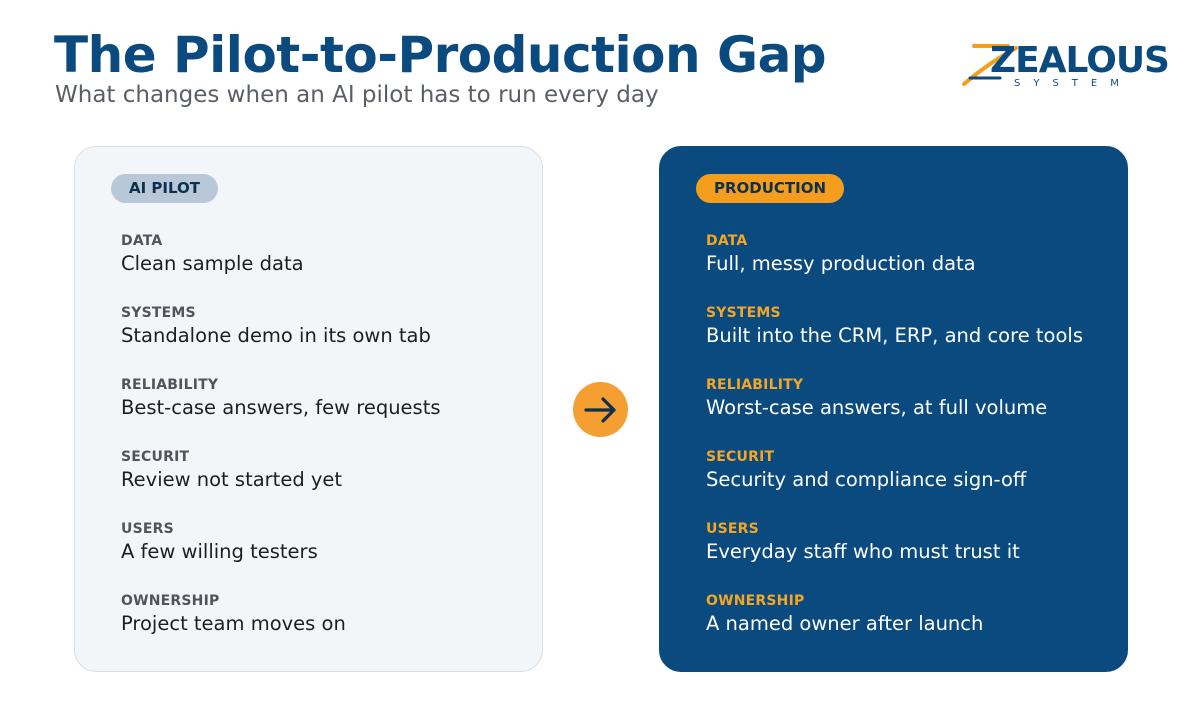  I want to click on row-value: Best-case answers, few requests, so click(281, 407).